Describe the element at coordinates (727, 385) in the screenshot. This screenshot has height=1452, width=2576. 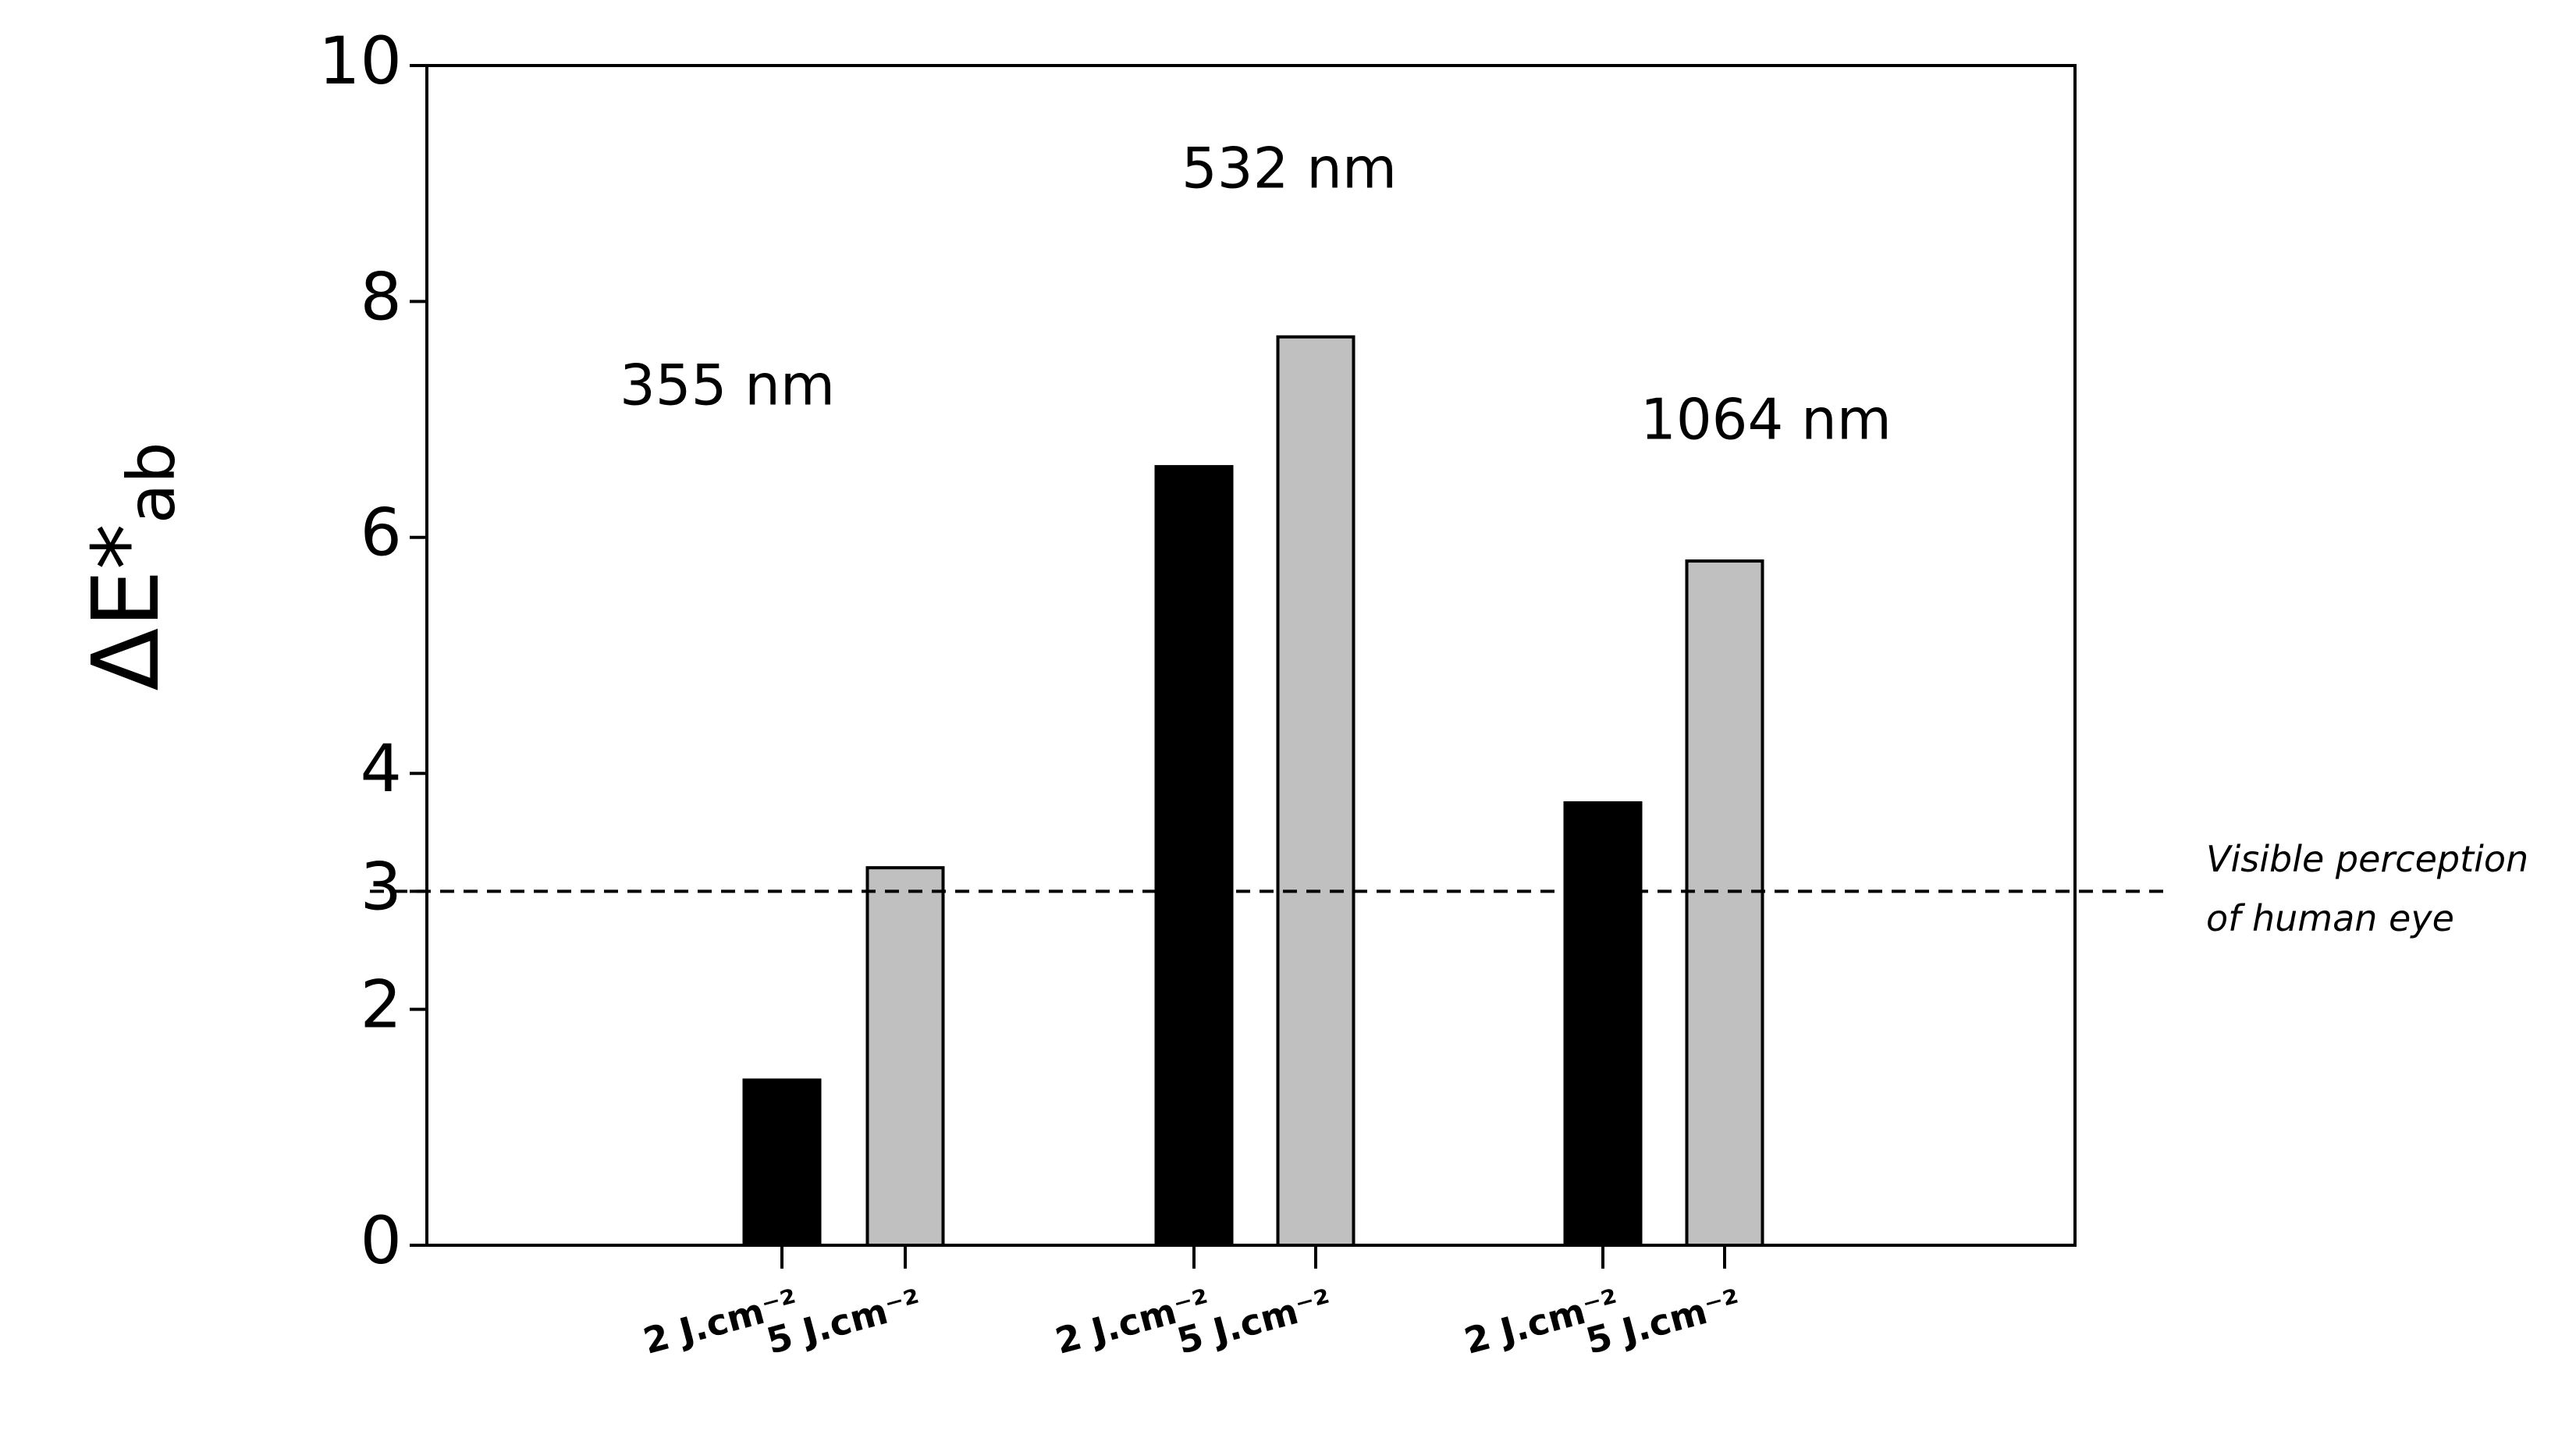
I see `group-label: 355 nm` at that location.